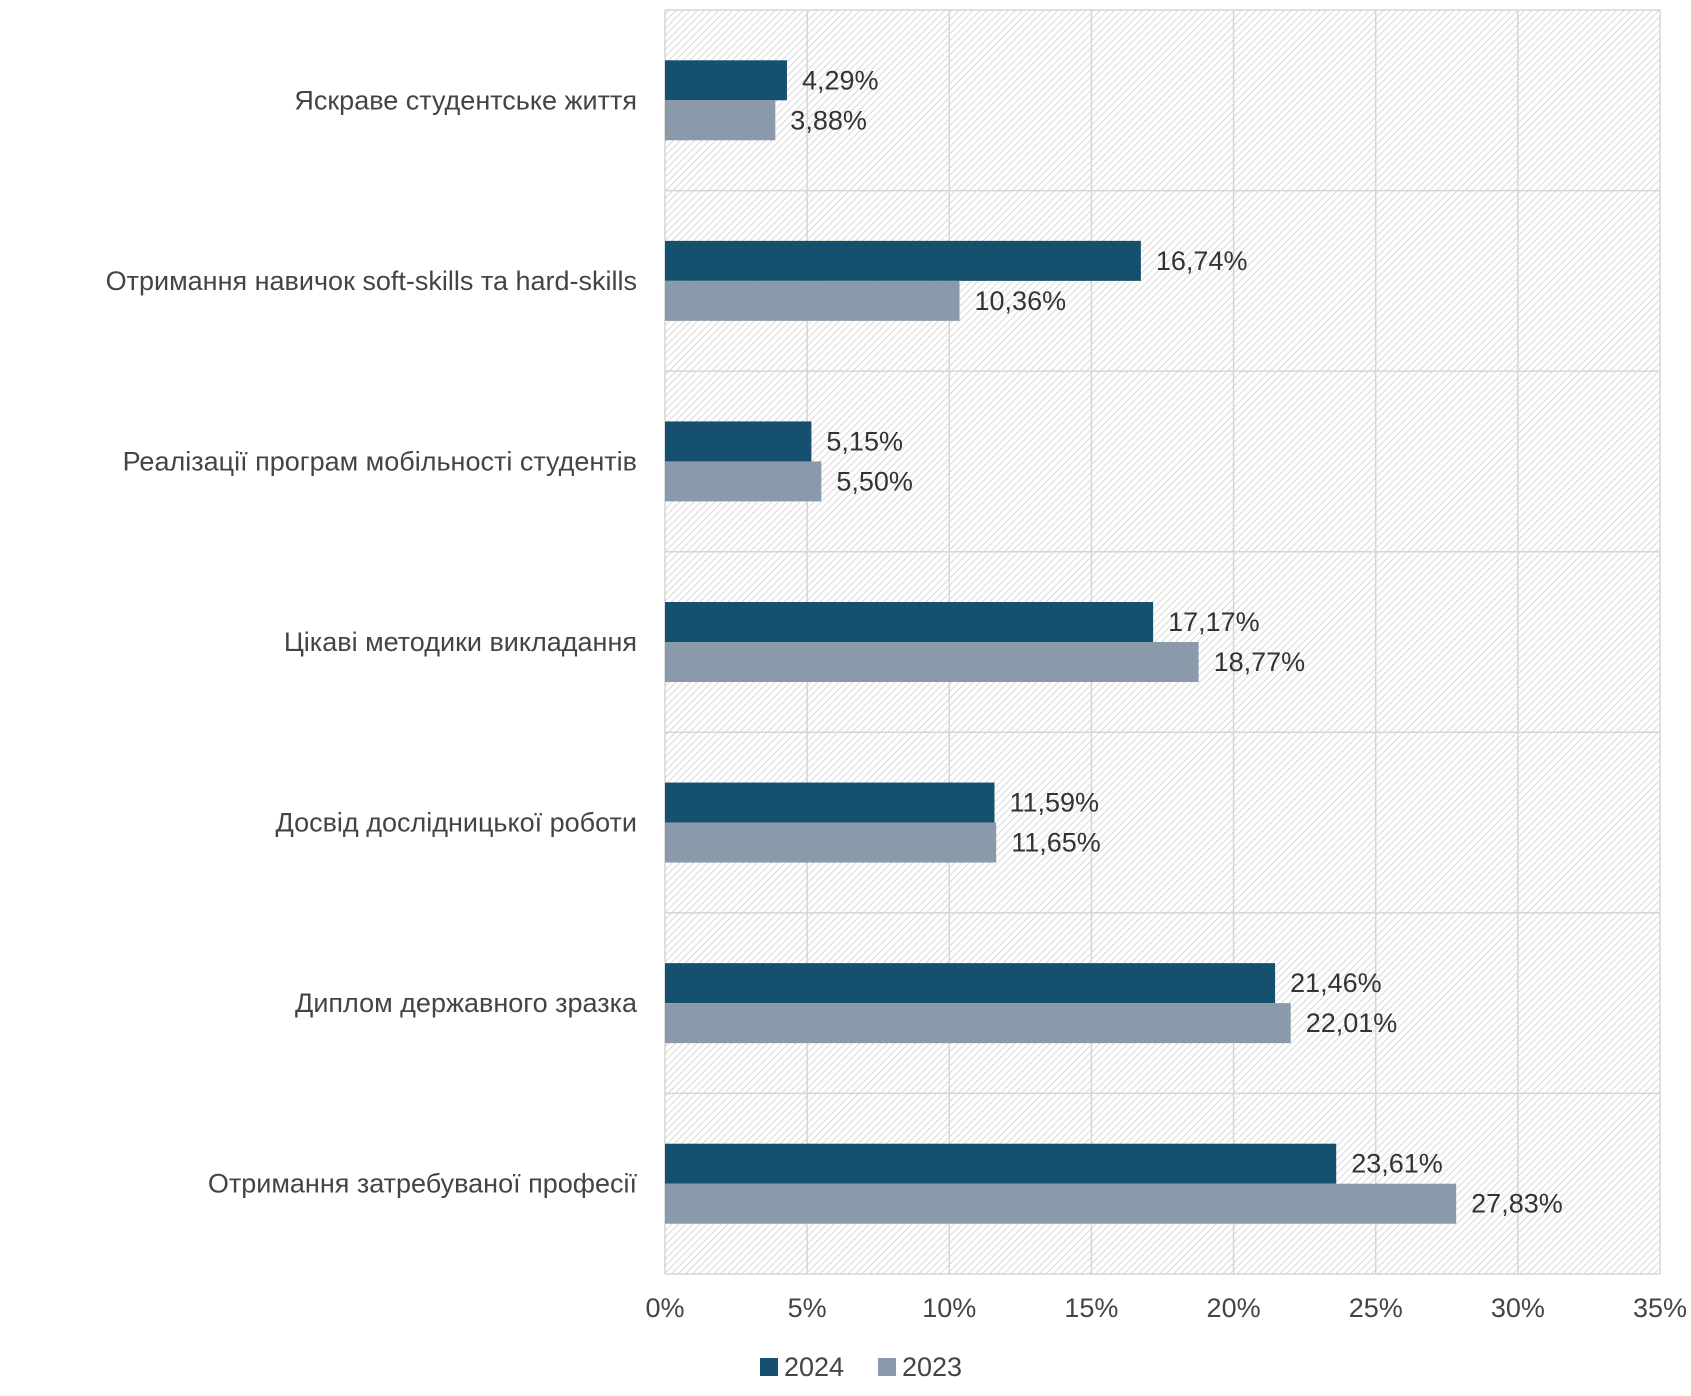  Describe the element at coordinates (1660, 1308) in the screenshot. I see `x-tick-label-7: 35%` at that location.